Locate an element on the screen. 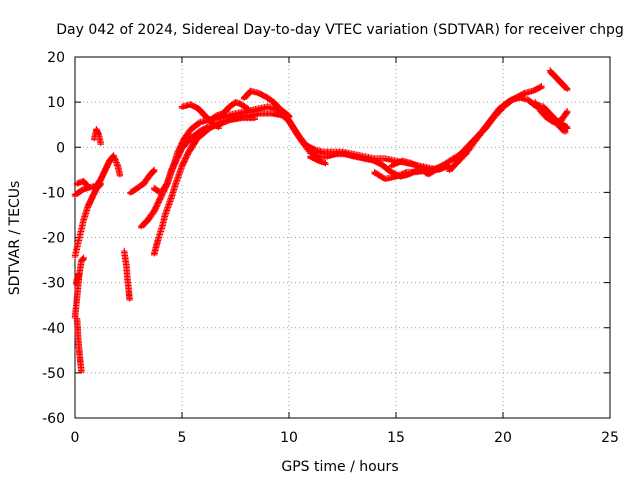 The width and height of the screenshot is (640, 480). x-tick-label: 0 is located at coordinates (75, 438).